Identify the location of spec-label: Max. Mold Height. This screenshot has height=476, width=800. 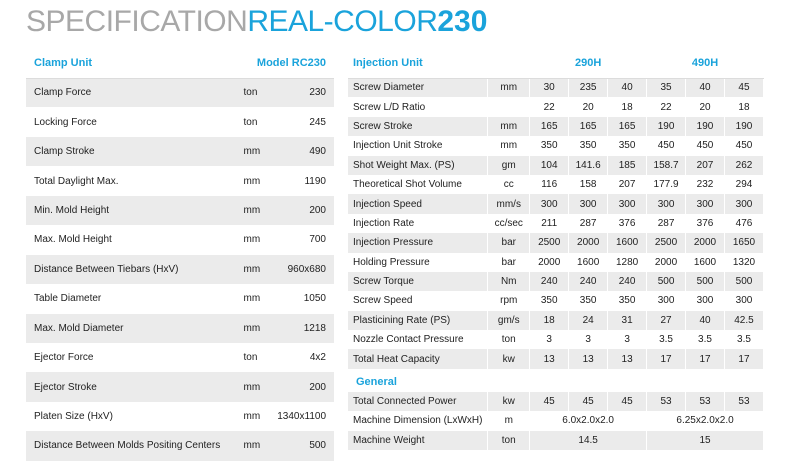
(73, 240).